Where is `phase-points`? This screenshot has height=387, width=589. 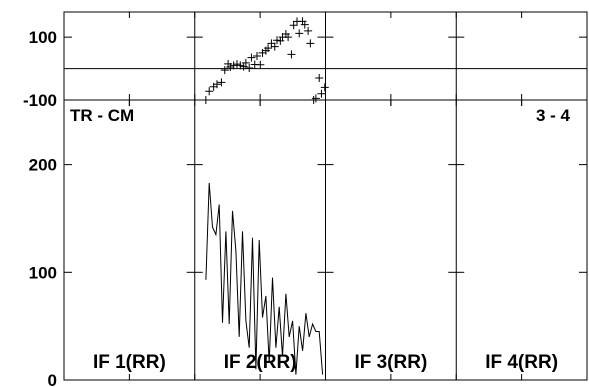
phase-points is located at coordinates (265, 60).